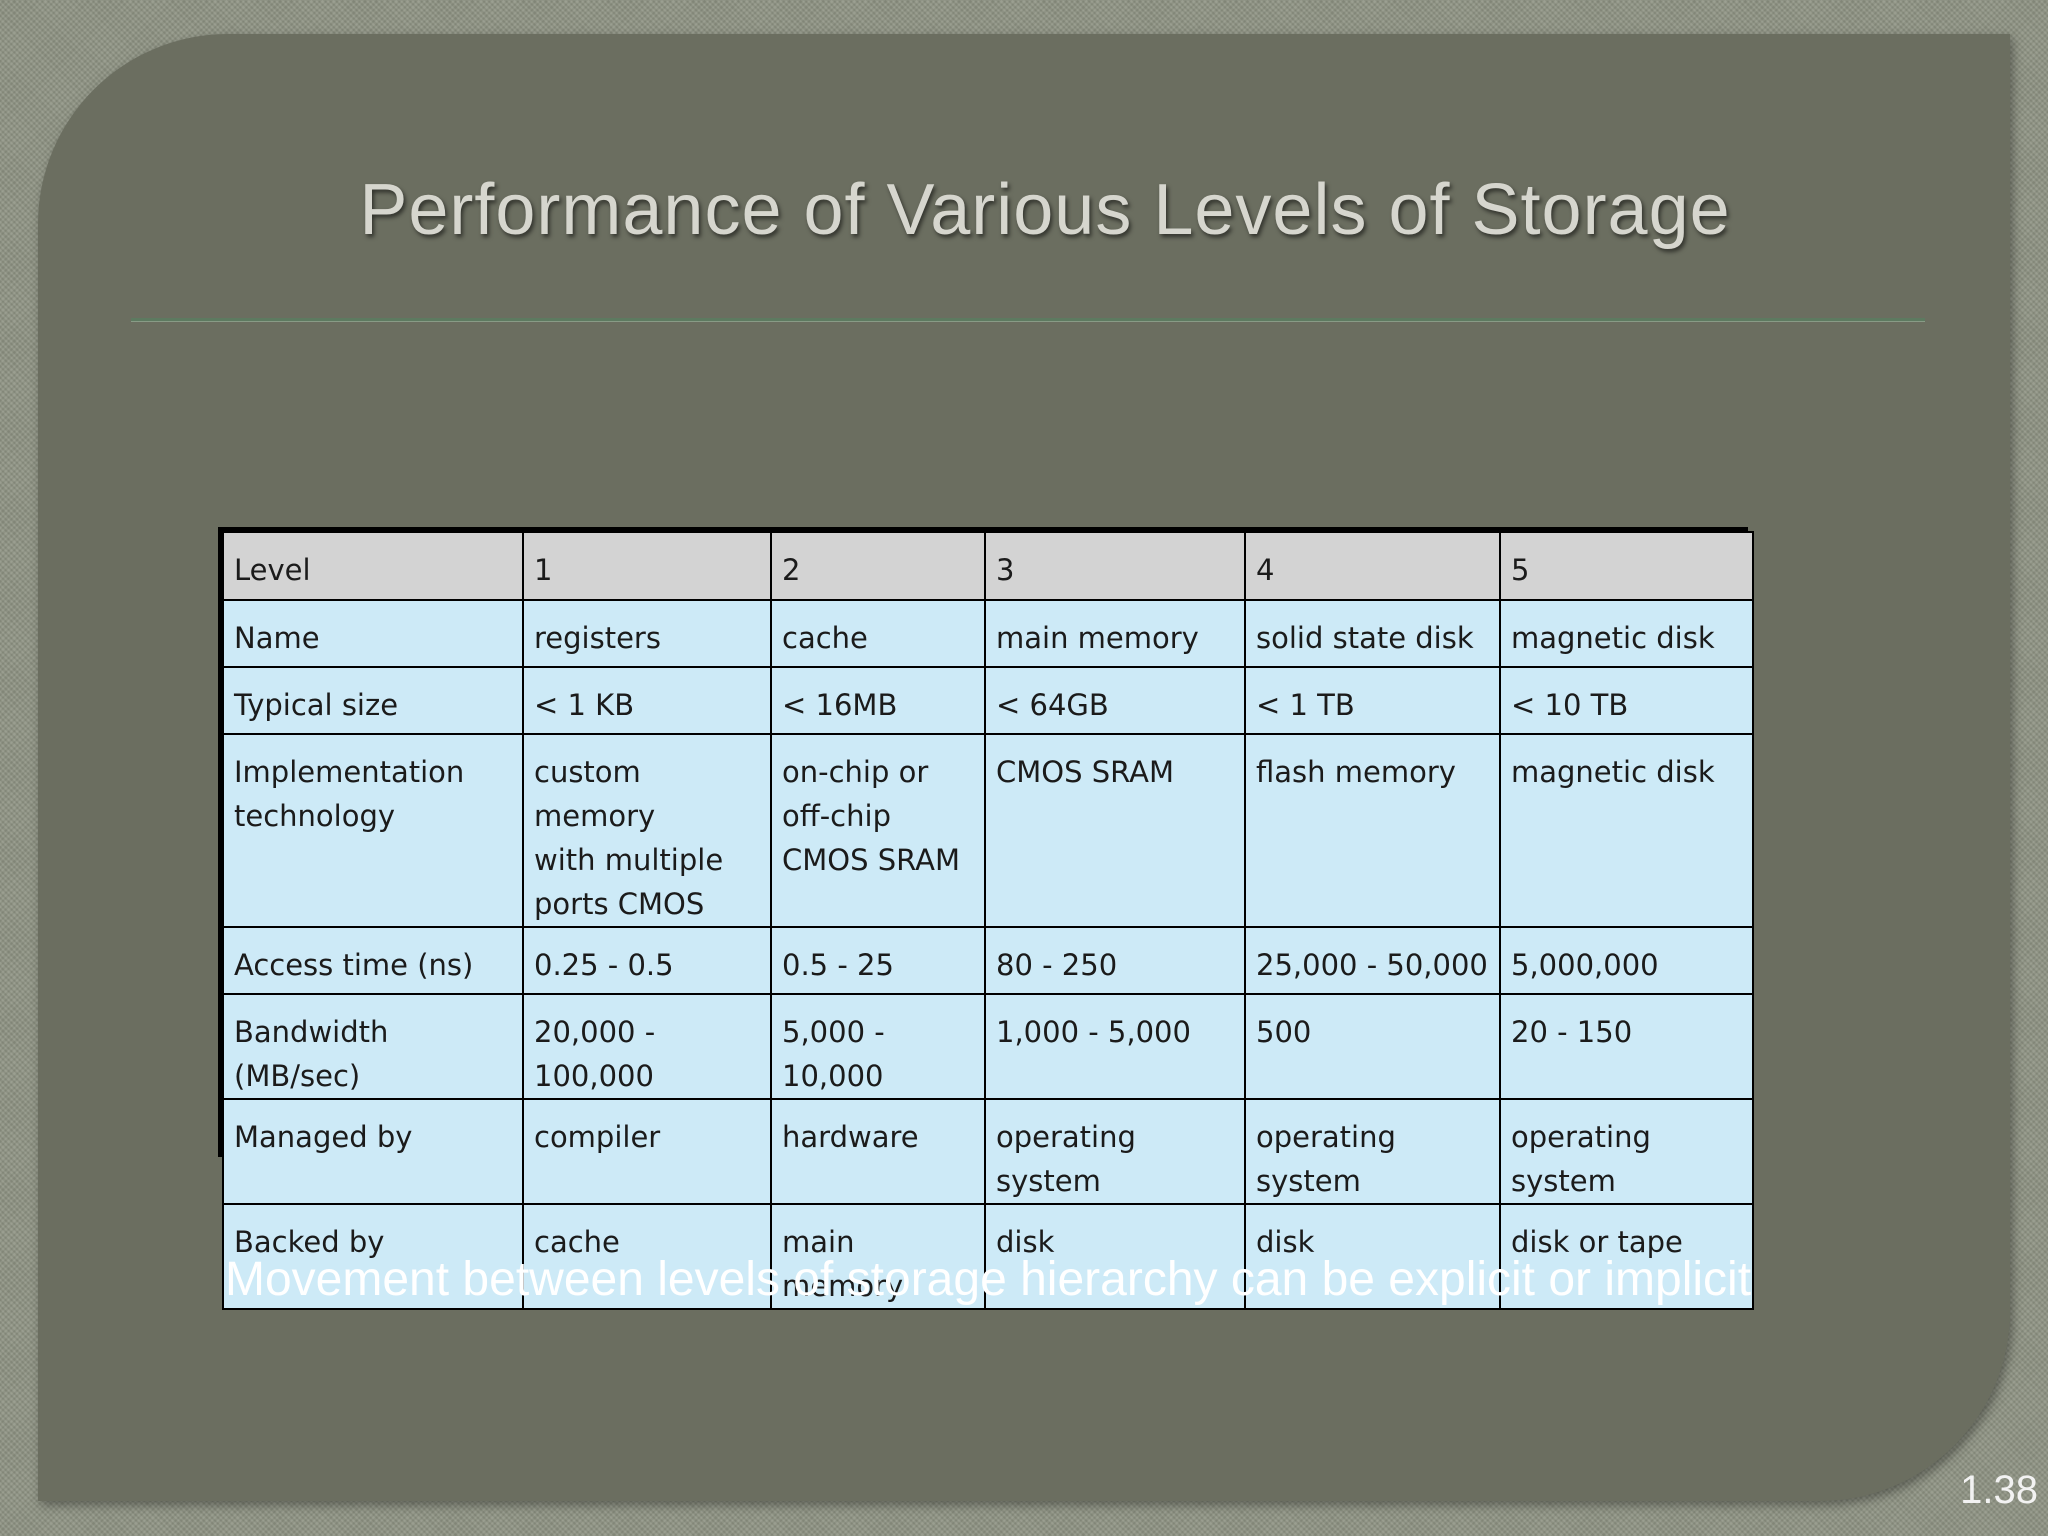  Describe the element at coordinates (373, 566) in the screenshot. I see `header-cell: Level` at that location.